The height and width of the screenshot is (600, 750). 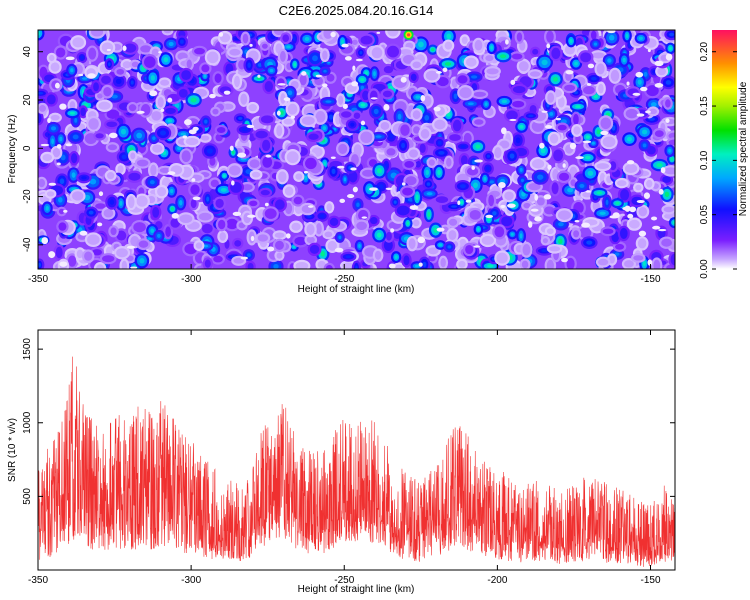 I want to click on snr-y-axis-label: SNR (10 * v/v), so click(x=12, y=450).